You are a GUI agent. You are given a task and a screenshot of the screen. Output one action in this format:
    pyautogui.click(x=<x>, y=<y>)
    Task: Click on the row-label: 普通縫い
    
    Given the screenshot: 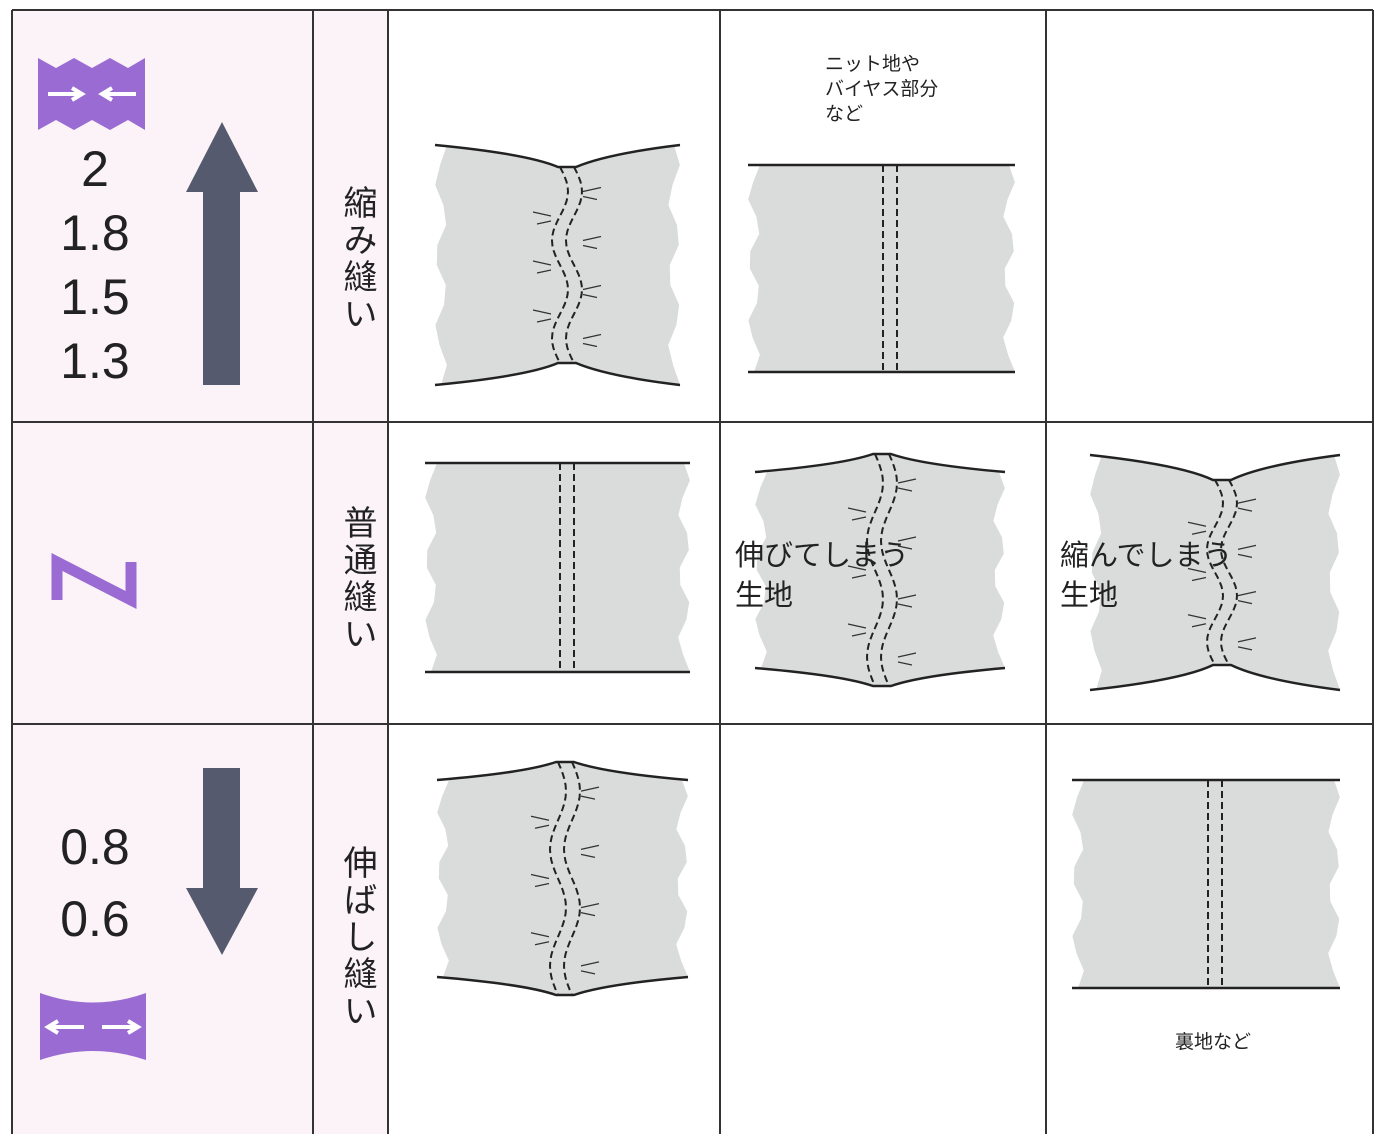 What is the action you would take?
    pyautogui.click(x=357, y=579)
    